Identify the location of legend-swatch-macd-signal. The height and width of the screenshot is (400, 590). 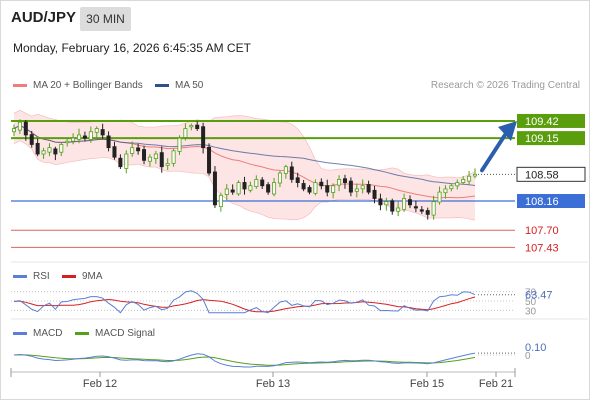
(82, 333).